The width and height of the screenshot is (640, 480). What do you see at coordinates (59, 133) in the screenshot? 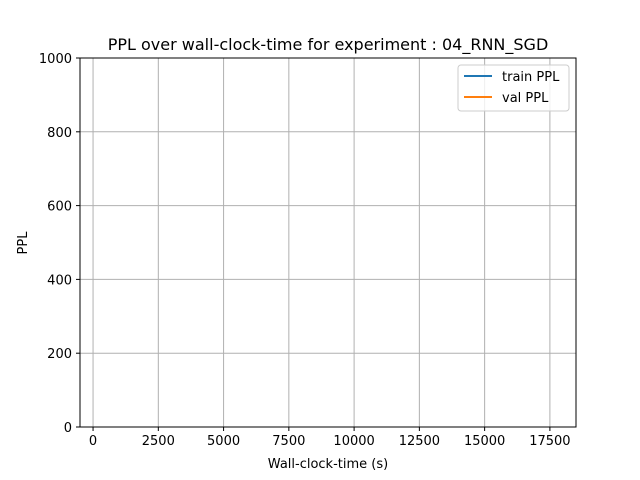
I see `y-tick-label: 800` at bounding box center [59, 133].